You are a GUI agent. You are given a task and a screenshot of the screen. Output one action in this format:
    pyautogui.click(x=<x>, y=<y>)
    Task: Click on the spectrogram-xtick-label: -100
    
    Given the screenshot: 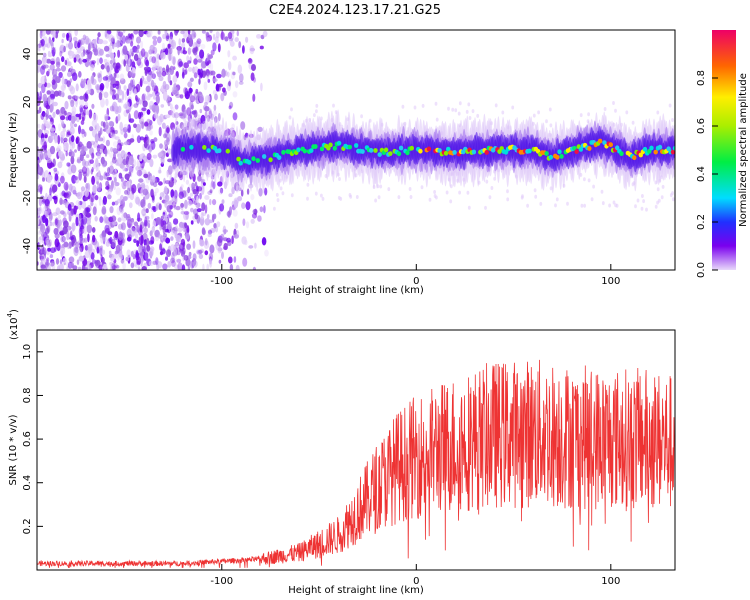 What is the action you would take?
    pyautogui.click(x=221, y=281)
    